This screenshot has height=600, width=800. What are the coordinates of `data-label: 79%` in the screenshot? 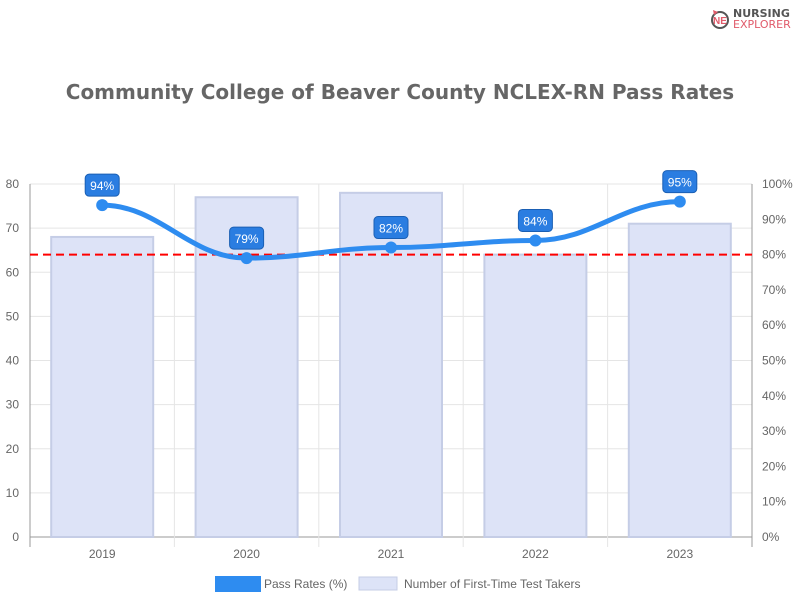 It's located at (247, 239).